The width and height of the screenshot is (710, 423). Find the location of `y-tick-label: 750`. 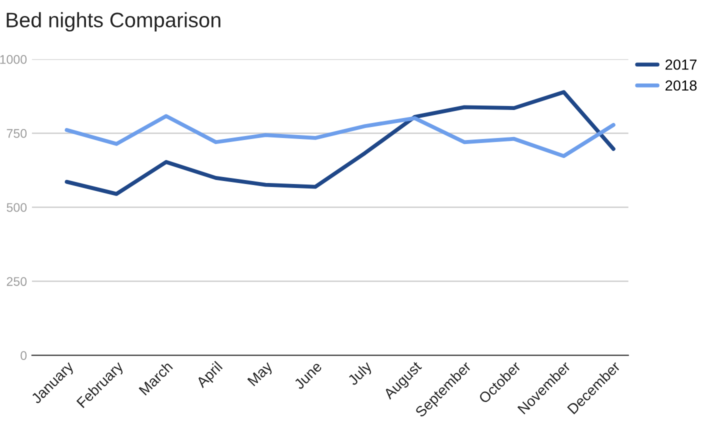

y-tick-label: 750 is located at coordinates (16, 133).